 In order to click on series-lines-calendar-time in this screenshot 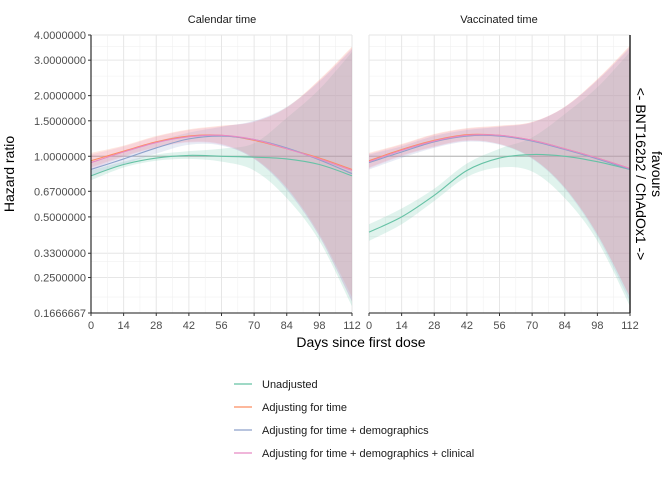, I will do `click(221, 155)`.